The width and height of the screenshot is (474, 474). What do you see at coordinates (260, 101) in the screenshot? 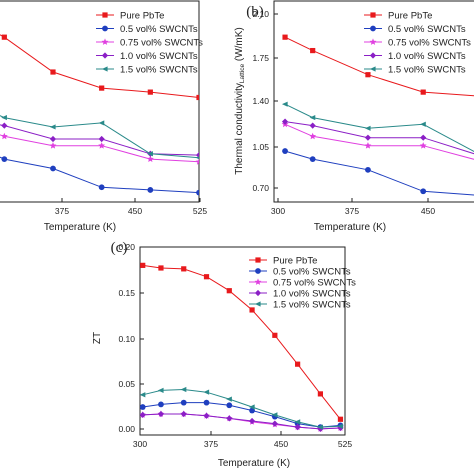
I see `y-tick-label: 1.40` at bounding box center [260, 101].